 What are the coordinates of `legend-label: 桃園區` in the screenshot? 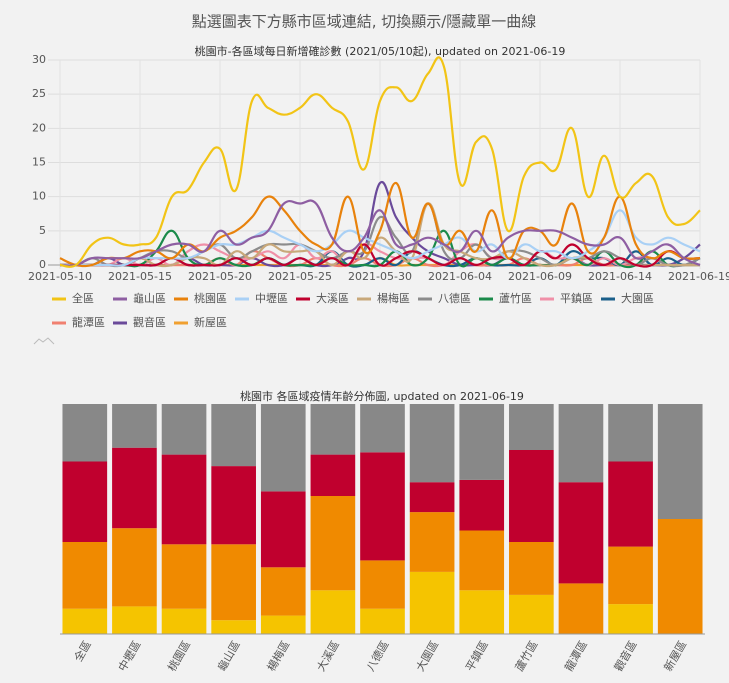 It's located at (210, 298).